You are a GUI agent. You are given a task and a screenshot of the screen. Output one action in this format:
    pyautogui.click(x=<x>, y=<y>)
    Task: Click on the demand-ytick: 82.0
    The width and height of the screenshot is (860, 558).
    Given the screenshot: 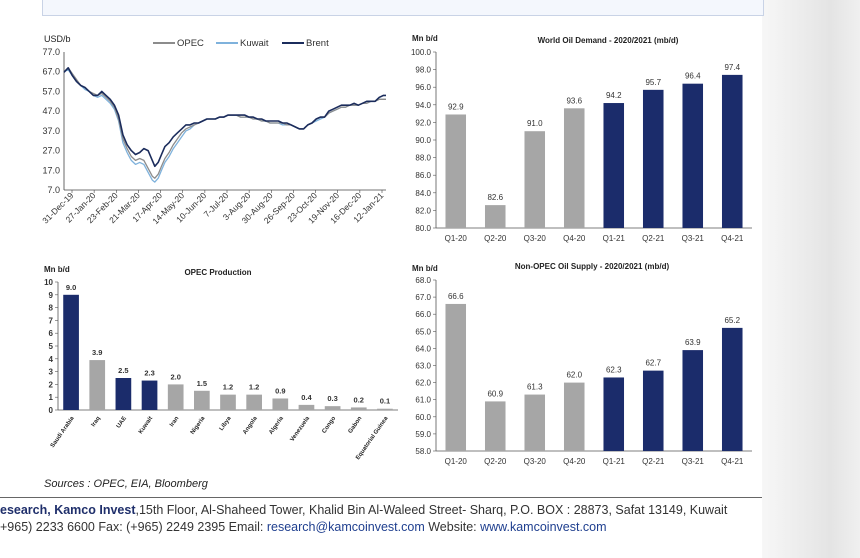 What is the action you would take?
    pyautogui.click(x=423, y=210)
    